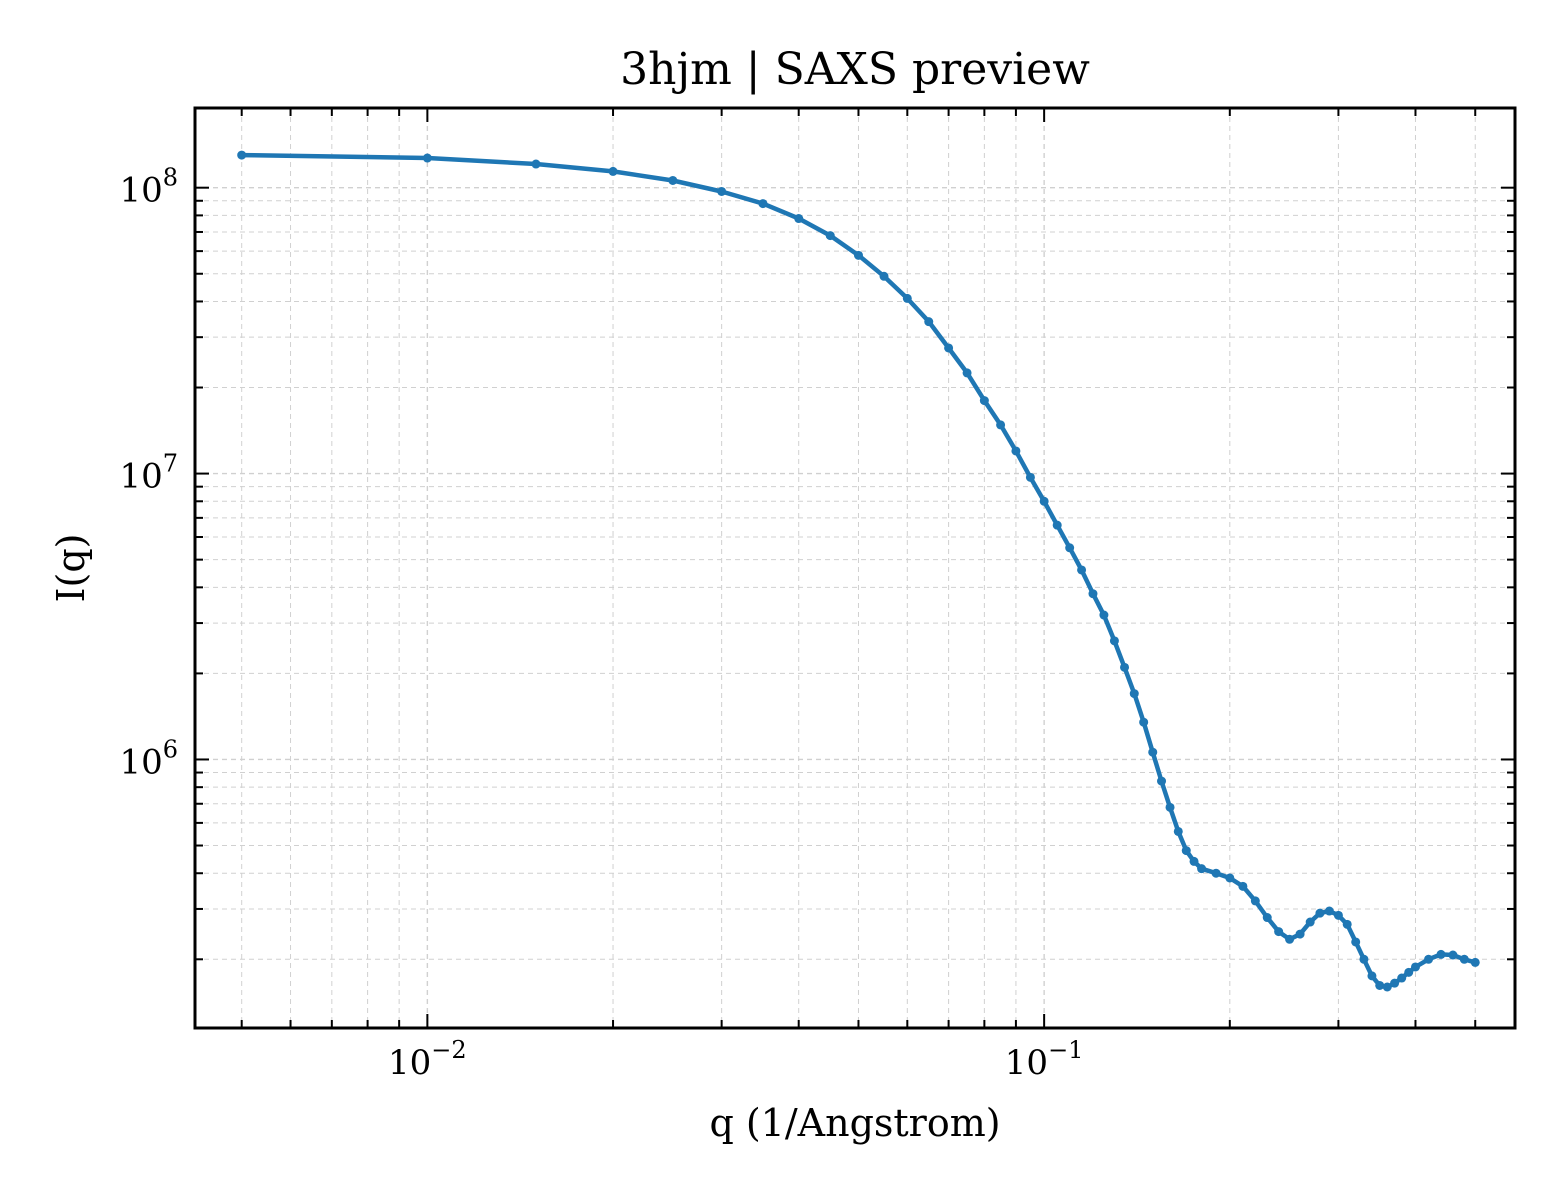  What do you see at coordinates (1044, 1059) in the screenshot?
I see `x-tick-label: 10⁻¹` at bounding box center [1044, 1059].